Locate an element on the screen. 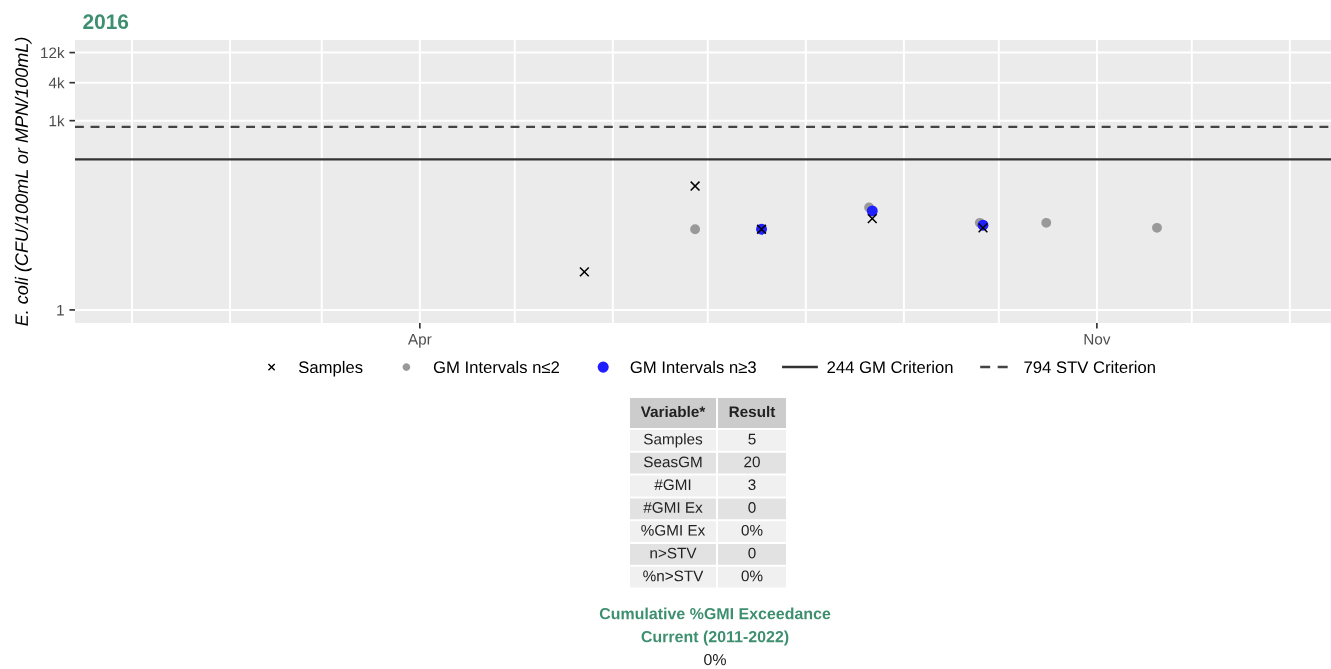  text: SeasGM is located at coordinates (672, 462).